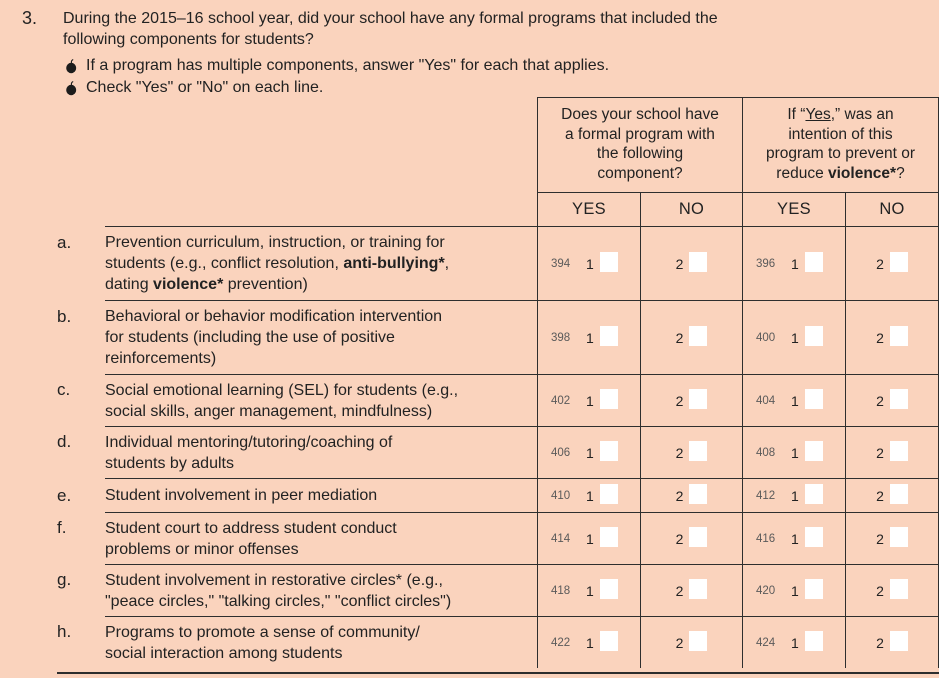 This screenshot has height=678, width=939. What do you see at coordinates (64, 495) in the screenshot?
I see `row-letter-e: e.` at bounding box center [64, 495].